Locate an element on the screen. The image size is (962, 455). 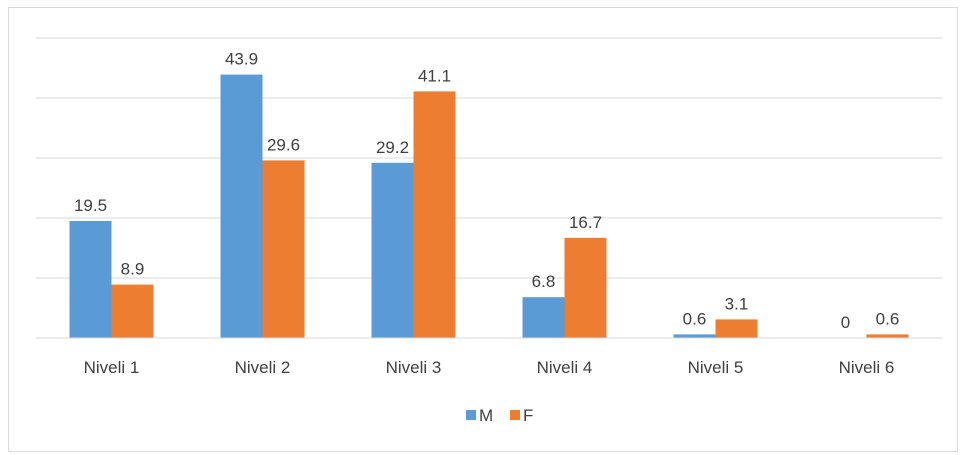
x-tick-label: Niveli 2 is located at coordinates (263, 367).